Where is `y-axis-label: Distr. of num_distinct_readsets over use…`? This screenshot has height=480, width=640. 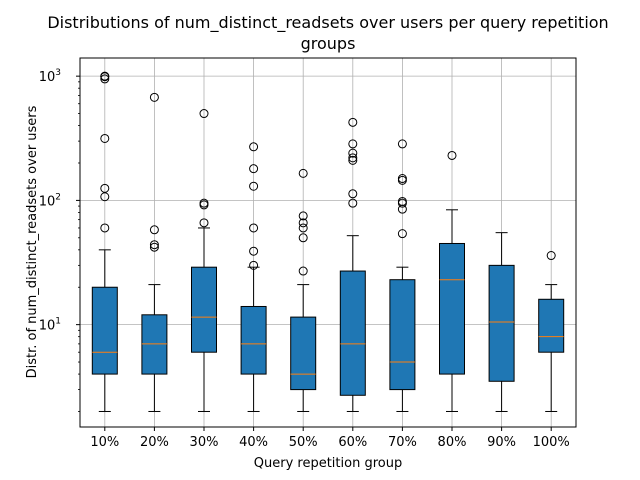 y-axis-label: Distr. of num_distinct_readsets over use… is located at coordinates (32, 241).